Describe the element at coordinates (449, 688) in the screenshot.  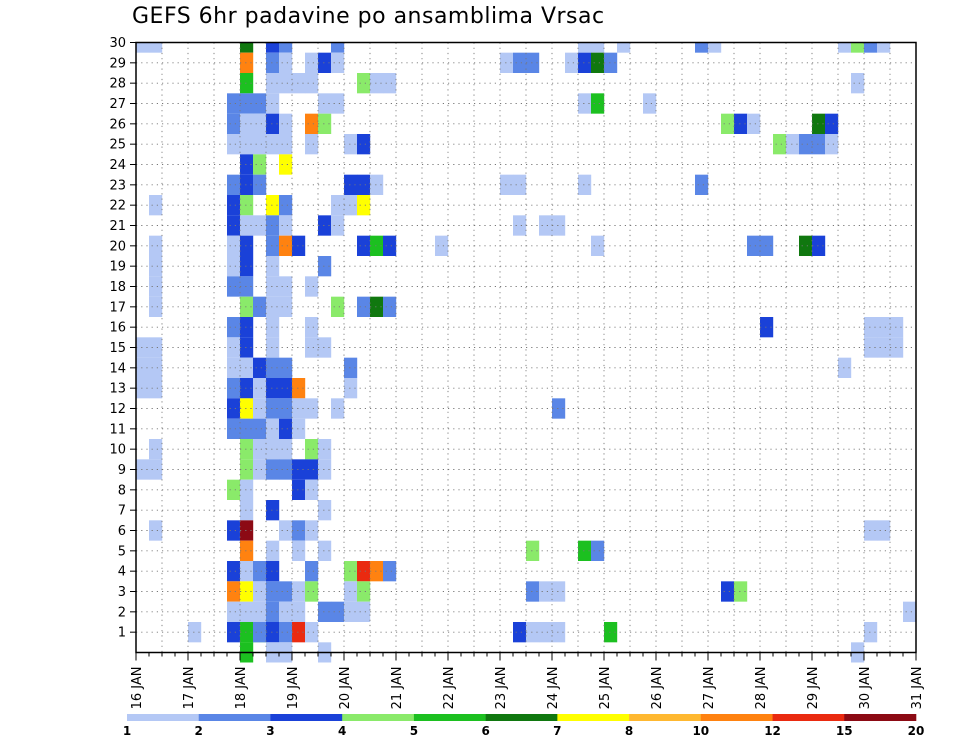
I see `x-tick-label: 22 JAN` at that location.